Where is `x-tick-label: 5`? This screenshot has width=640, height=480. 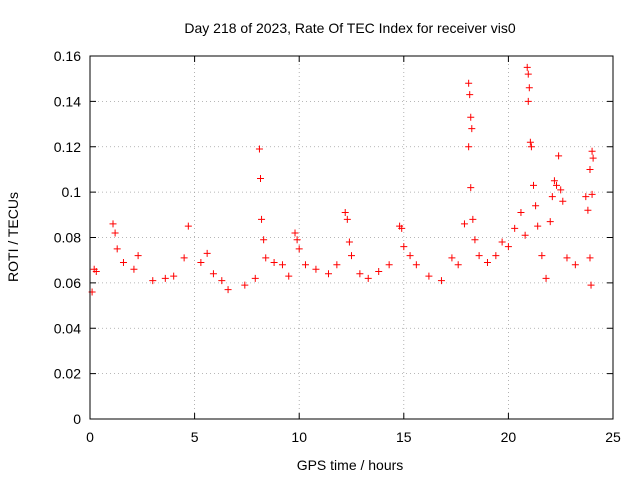 x-tick-label: 5 is located at coordinates (195, 437).